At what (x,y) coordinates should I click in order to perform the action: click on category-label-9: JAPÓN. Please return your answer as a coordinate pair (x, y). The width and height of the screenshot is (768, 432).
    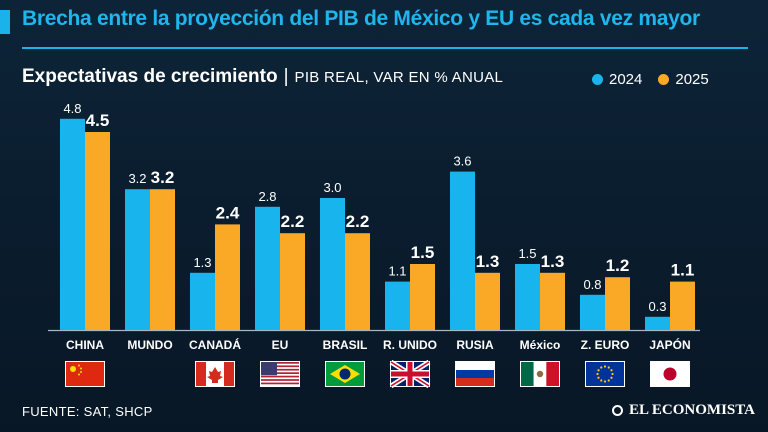
    Looking at the image, I should click on (669, 344).